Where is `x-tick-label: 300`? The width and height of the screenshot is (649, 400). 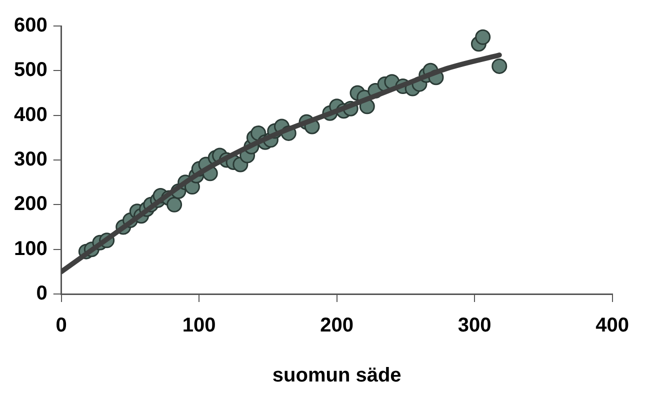 x-tick-label: 300 is located at coordinates (475, 325).